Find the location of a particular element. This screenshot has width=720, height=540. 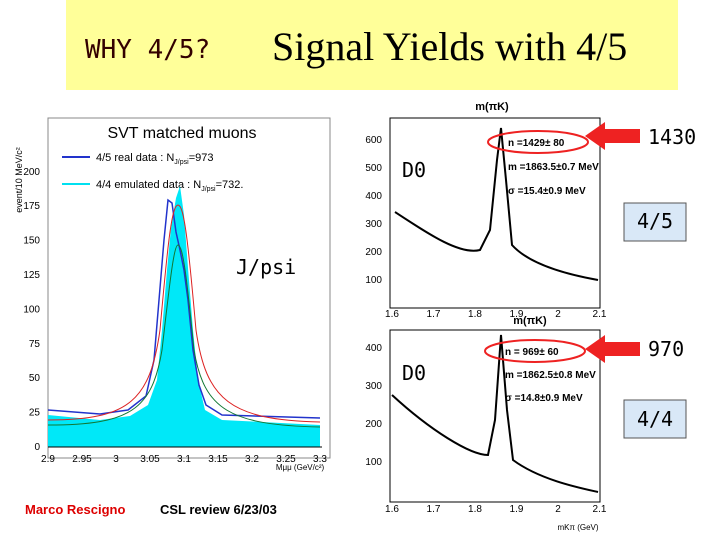

annotation: 4/4 is located at coordinates (655, 419).